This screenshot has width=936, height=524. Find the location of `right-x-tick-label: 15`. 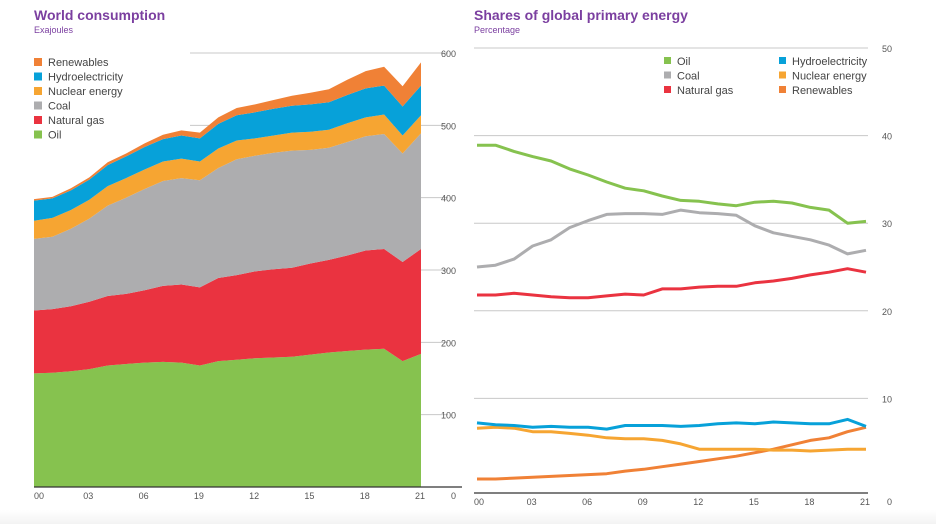

right-x-tick-label: 15 is located at coordinates (754, 502).